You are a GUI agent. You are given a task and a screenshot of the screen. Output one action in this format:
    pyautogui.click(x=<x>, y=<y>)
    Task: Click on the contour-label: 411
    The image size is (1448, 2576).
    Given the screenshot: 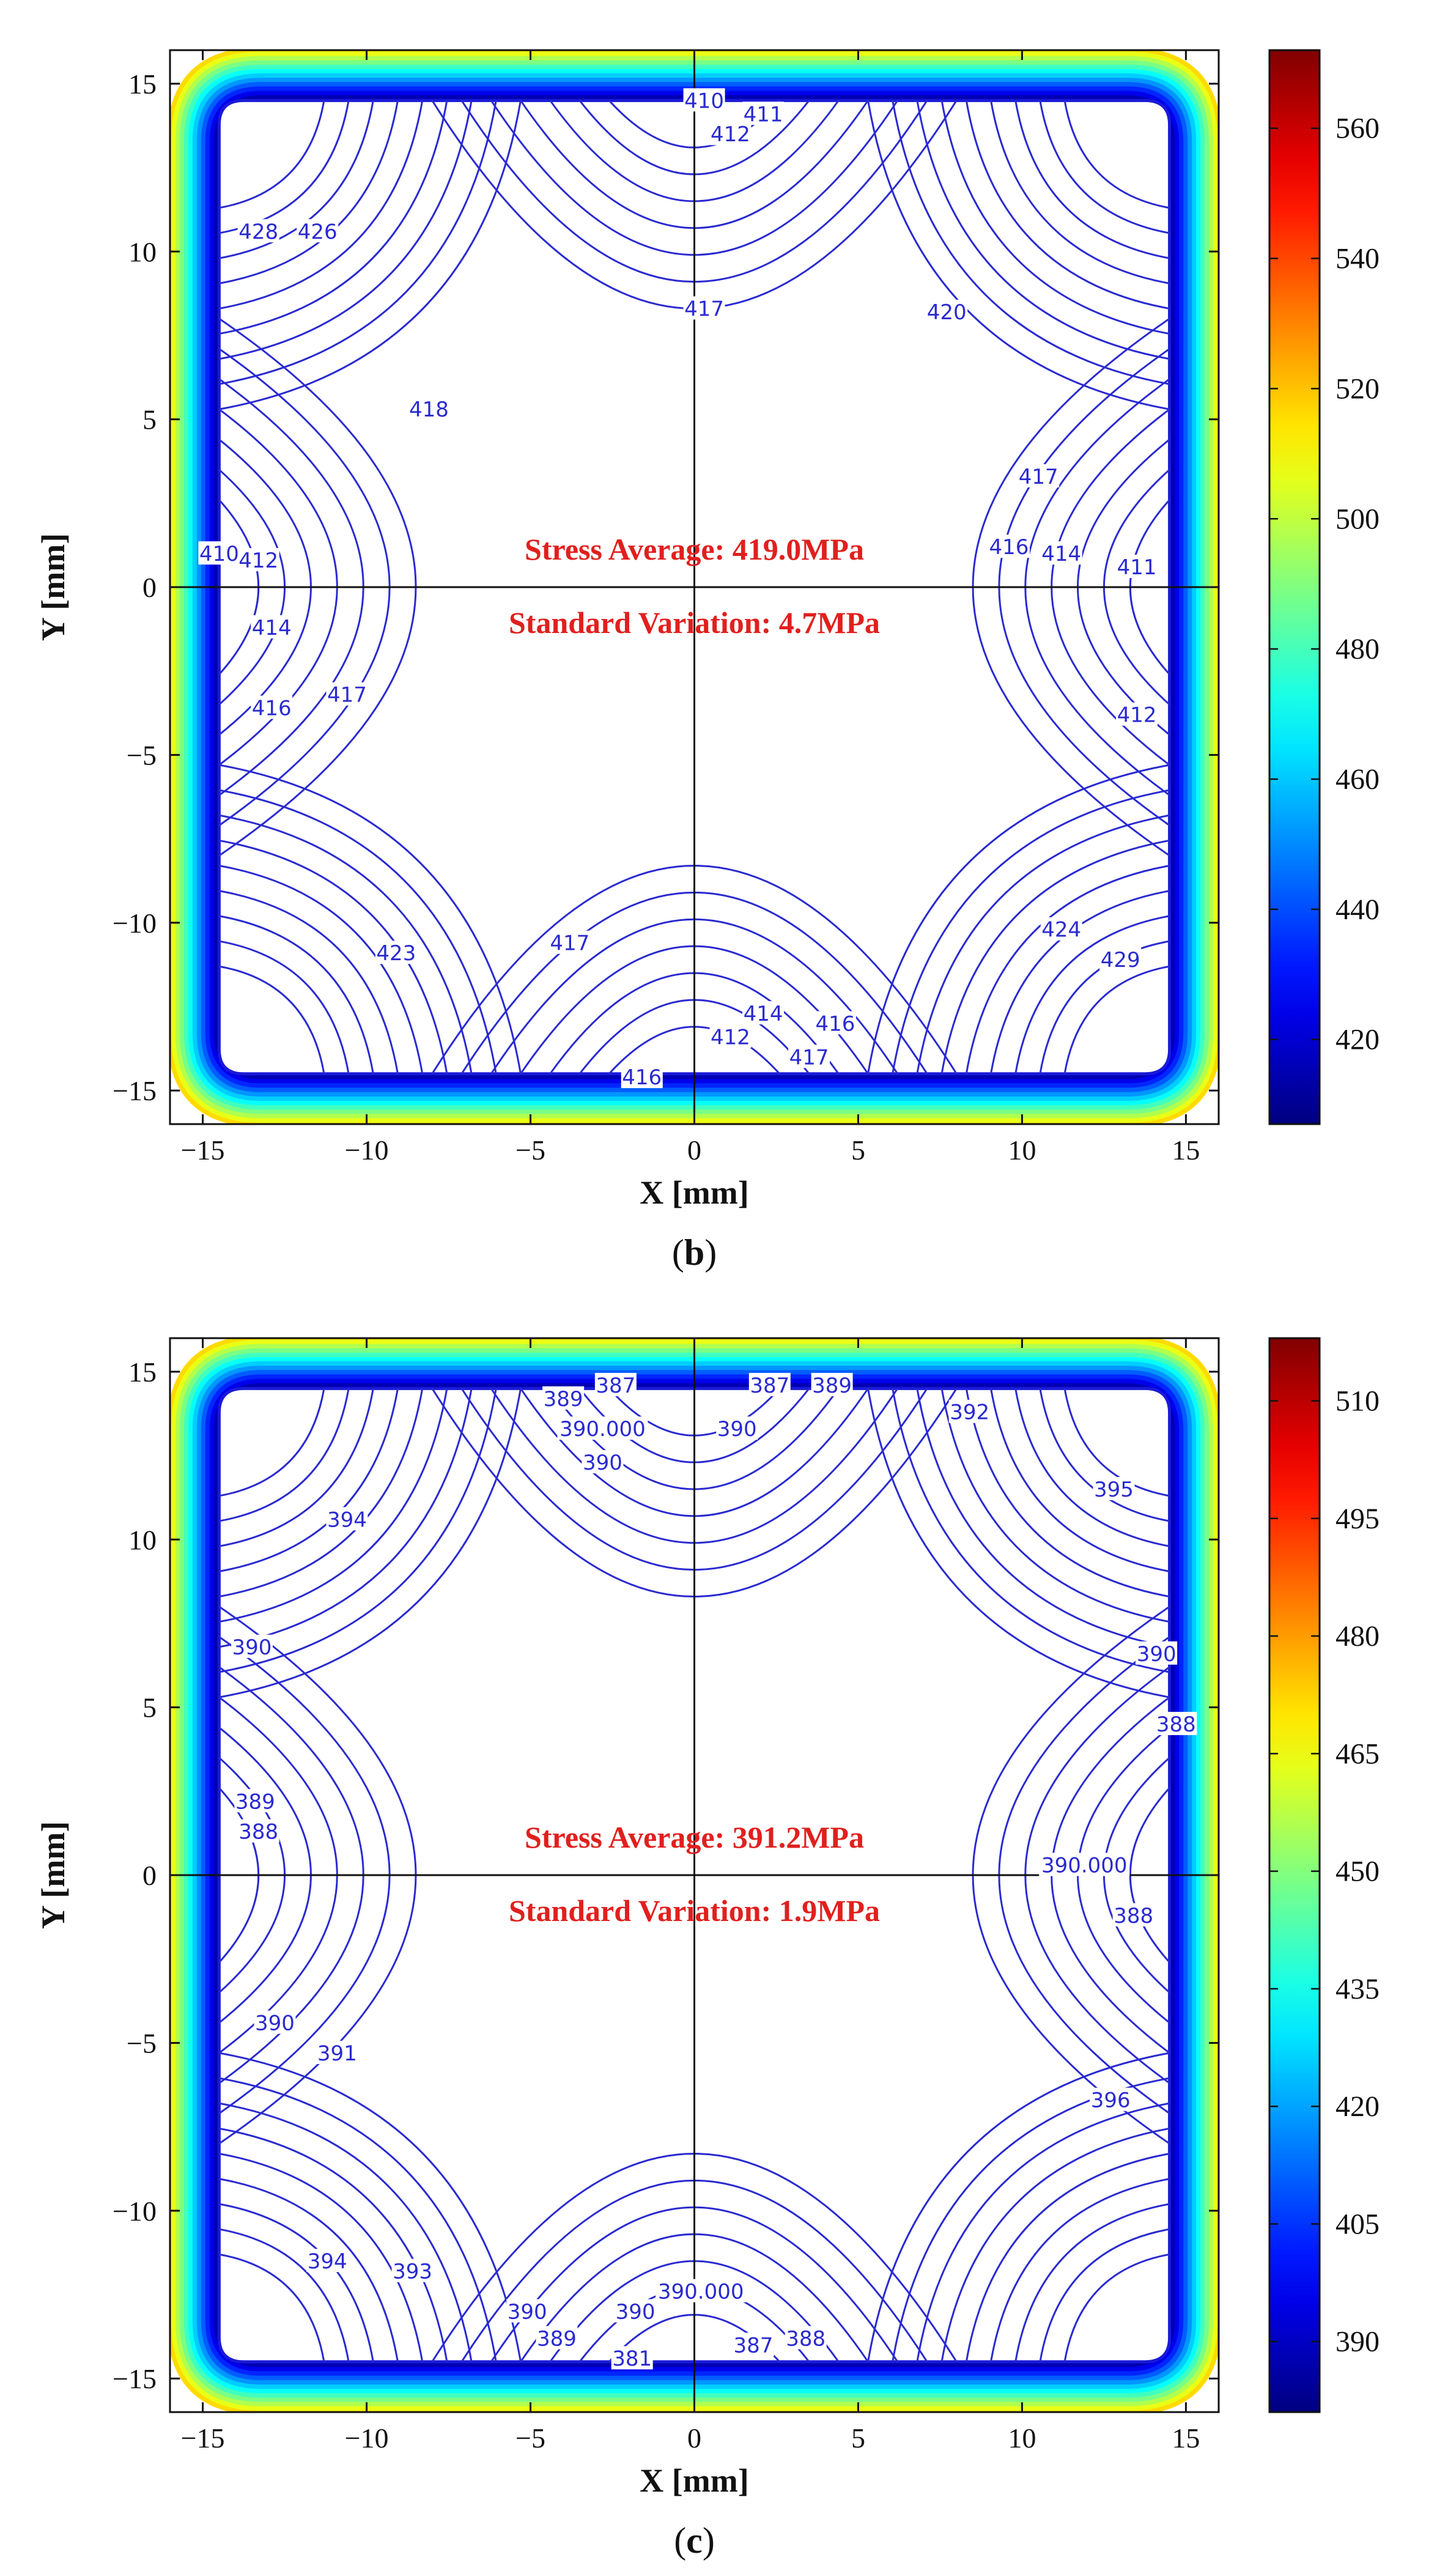 What is the action you would take?
    pyautogui.click(x=1137, y=567)
    